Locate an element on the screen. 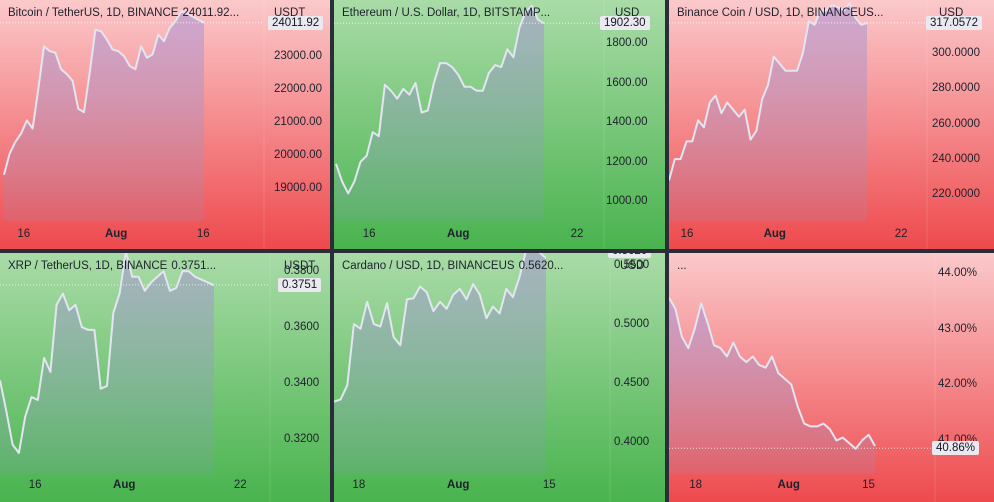  y-tick-label: 0.3400 is located at coordinates (302, 383).